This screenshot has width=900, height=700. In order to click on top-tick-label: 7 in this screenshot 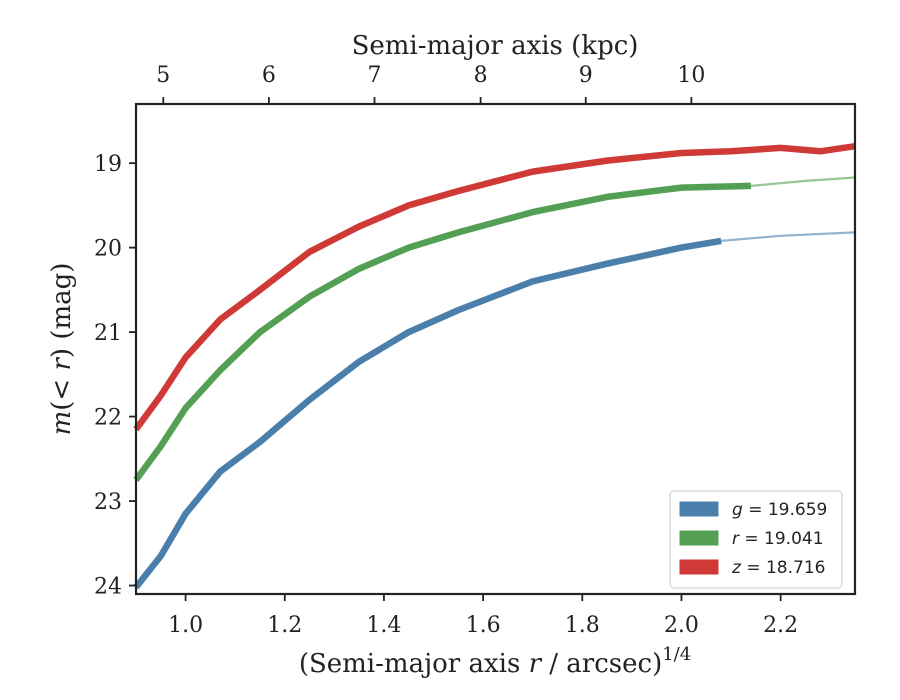, I will do `click(375, 75)`.